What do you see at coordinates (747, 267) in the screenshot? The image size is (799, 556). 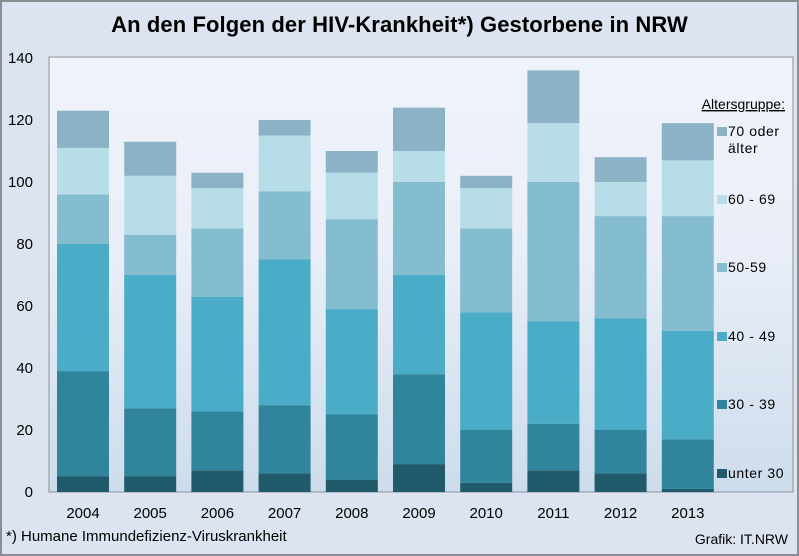 I see `legend-label: 50-59` at bounding box center [747, 267].